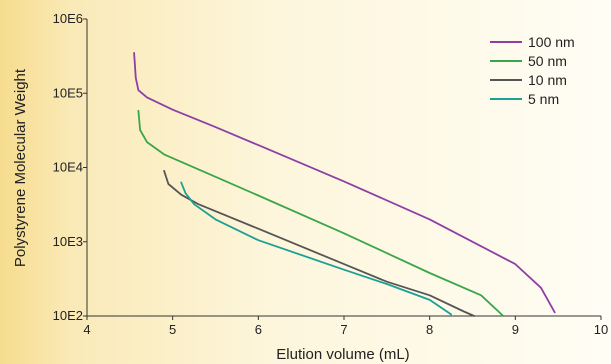  Describe the element at coordinates (343, 329) in the screenshot. I see `x-tick-label: 7` at that location.